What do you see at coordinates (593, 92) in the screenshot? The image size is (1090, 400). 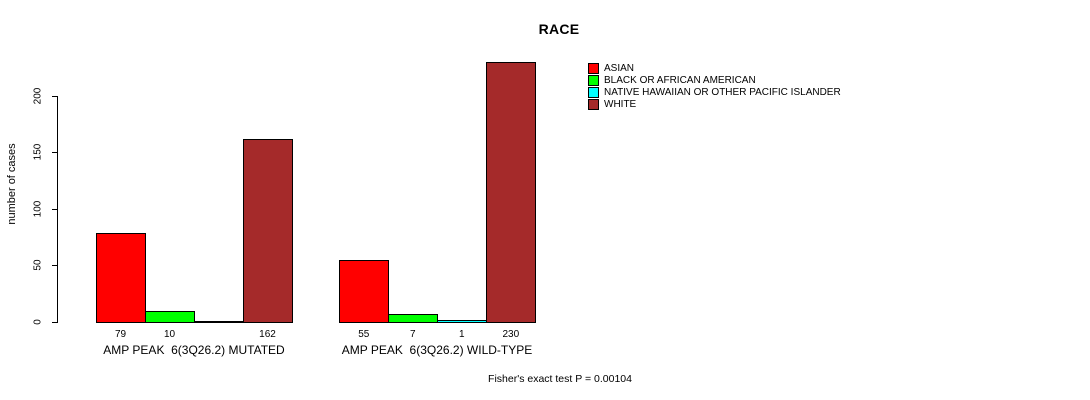 I see `legend-swatch-native-hawaiian-pacific-islander` at bounding box center [593, 92].